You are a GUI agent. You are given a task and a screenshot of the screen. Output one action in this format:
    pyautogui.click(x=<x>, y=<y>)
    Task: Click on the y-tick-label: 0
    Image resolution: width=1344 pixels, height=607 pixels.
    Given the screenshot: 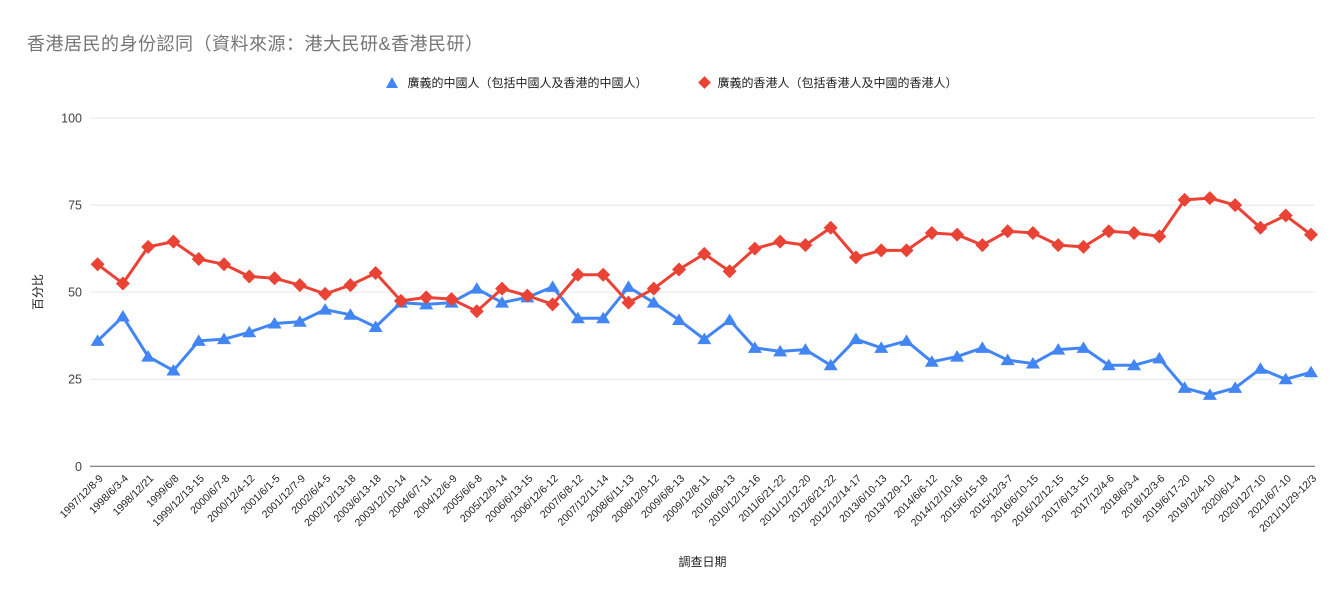 What is the action you would take?
    pyautogui.click(x=78, y=467)
    